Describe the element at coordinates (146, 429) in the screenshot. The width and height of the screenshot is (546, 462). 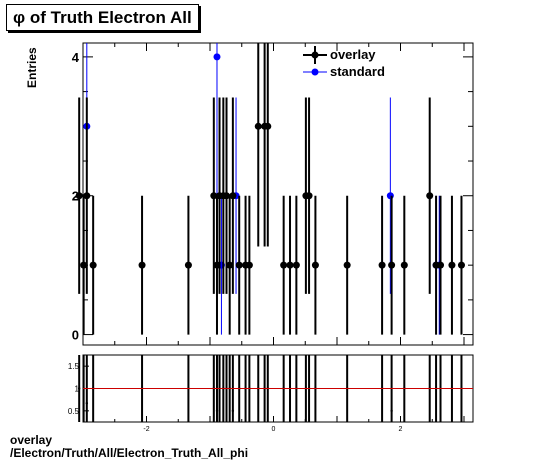
I see `ratio-x-tick-label: -2` at that location.